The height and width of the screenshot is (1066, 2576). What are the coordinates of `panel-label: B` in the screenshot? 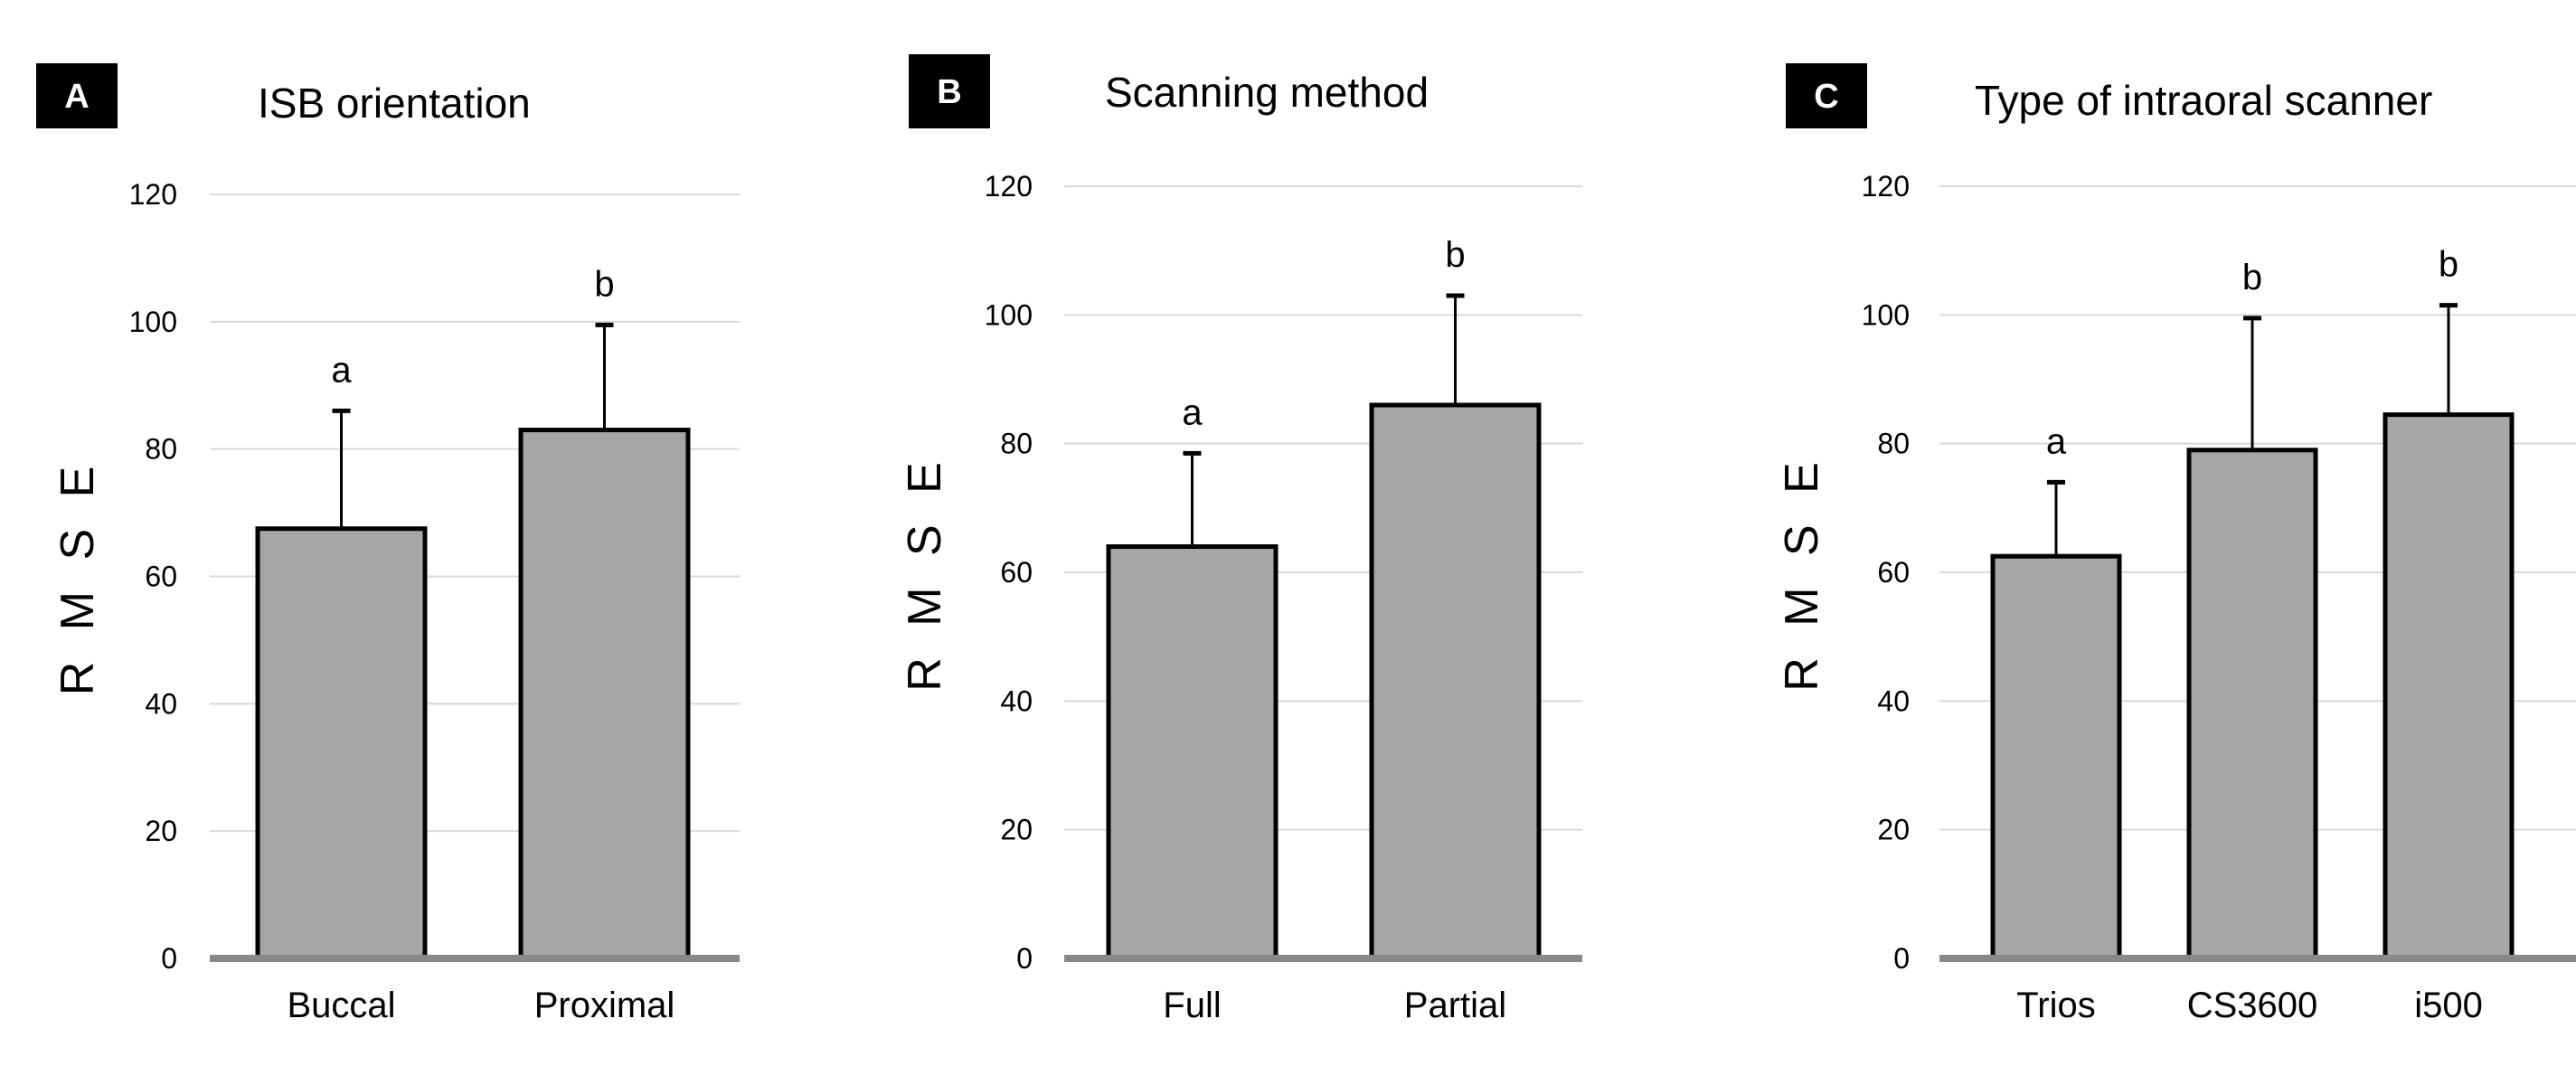 It's located at (949, 92).